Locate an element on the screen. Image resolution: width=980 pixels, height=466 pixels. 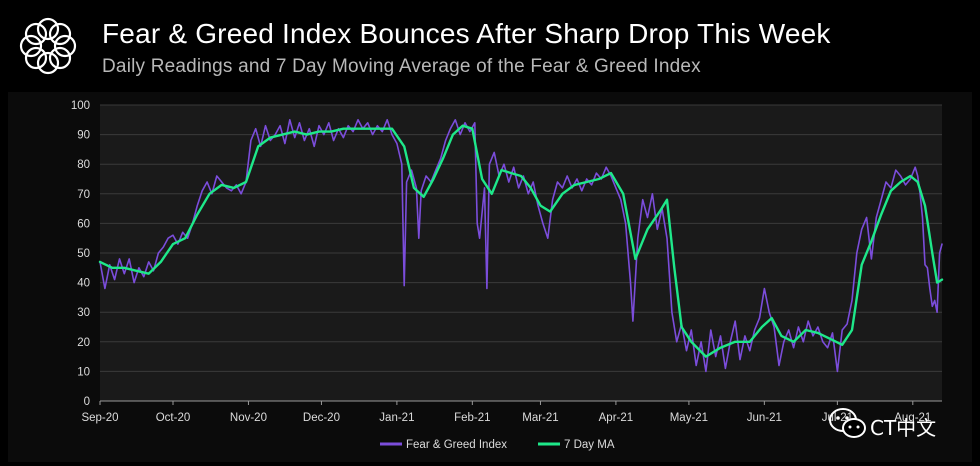
y-tick-label: 30 is located at coordinates (83, 313).